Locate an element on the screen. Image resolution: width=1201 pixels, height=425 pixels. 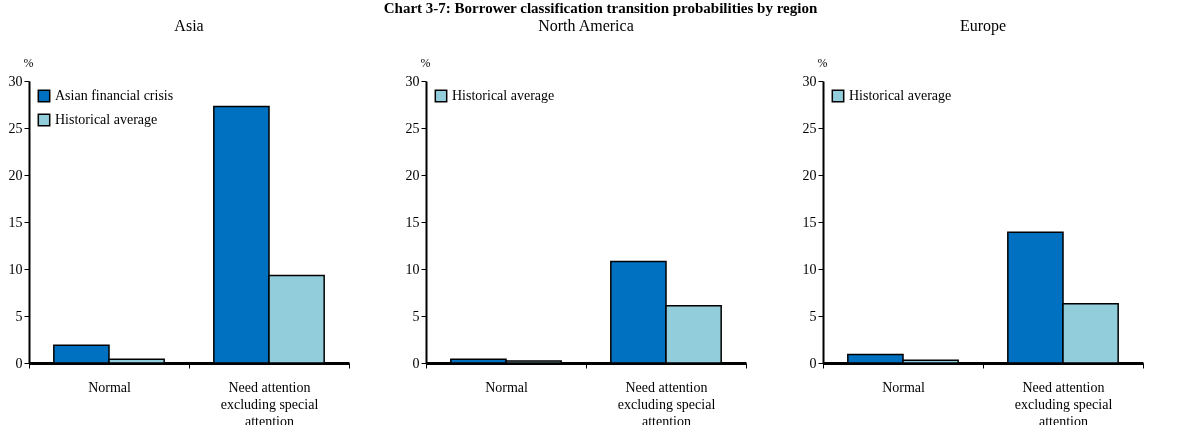
chart-title: Asia is located at coordinates (189, 25).